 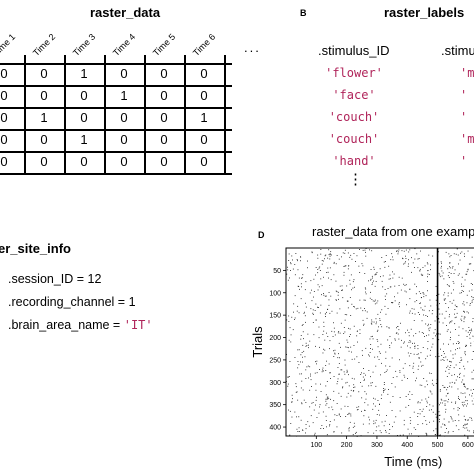 I want to click on table-cell: 1, so click(x=44, y=117).